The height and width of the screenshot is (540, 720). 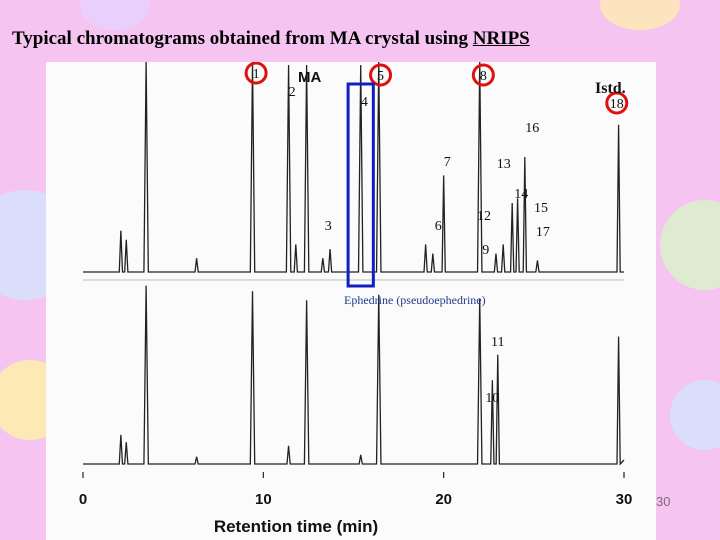 What do you see at coordinates (438, 226) in the screenshot?
I see `peak-label: 6` at bounding box center [438, 226].